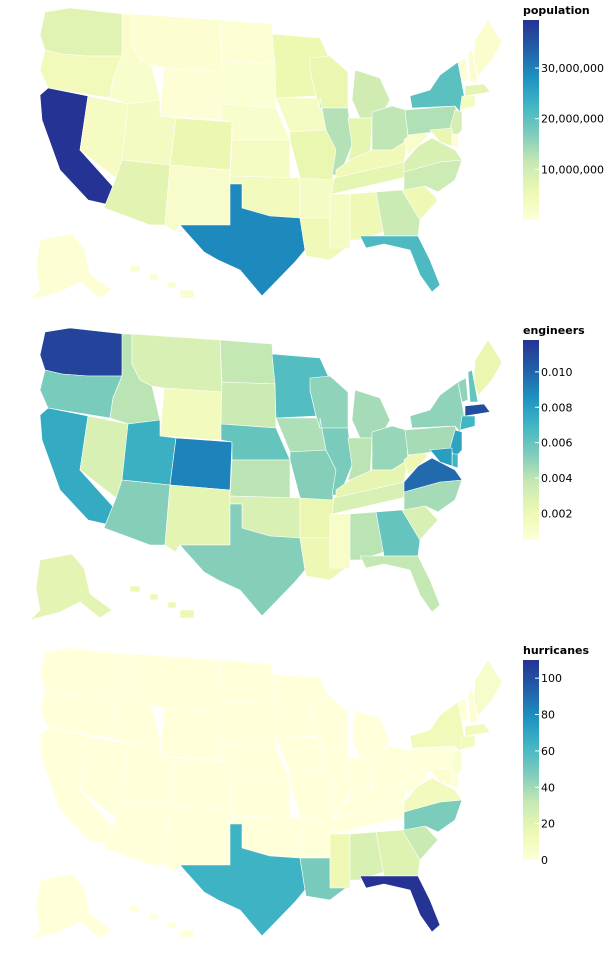 The image size is (604, 960). Describe the element at coordinates (557, 372) in the screenshot. I see `legend-tick-label: 0.010` at that location.